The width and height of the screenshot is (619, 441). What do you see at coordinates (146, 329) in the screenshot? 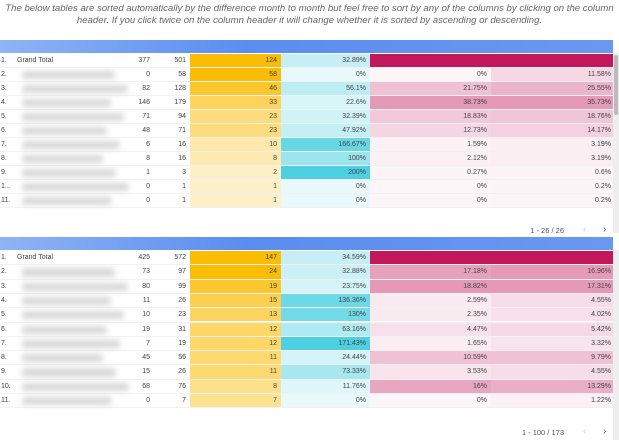
I see `cell-value: 19` at bounding box center [146, 329].